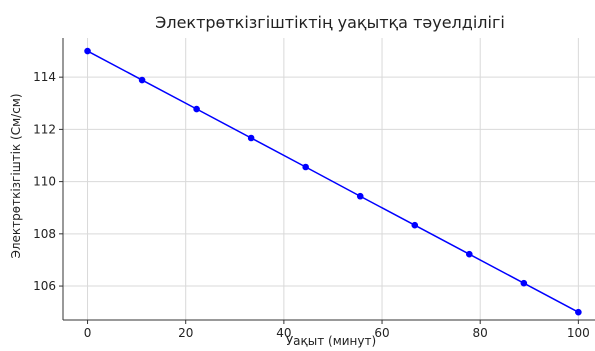 Image resolution: width=595 pixels, height=351 pixels. What do you see at coordinates (381, 333) in the screenshot?
I see `x-tick-label: 60` at bounding box center [381, 333].